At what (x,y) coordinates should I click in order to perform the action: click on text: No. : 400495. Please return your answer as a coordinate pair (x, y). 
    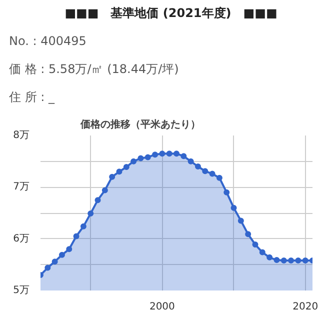
    Looking at the image, I should click on (47, 41).